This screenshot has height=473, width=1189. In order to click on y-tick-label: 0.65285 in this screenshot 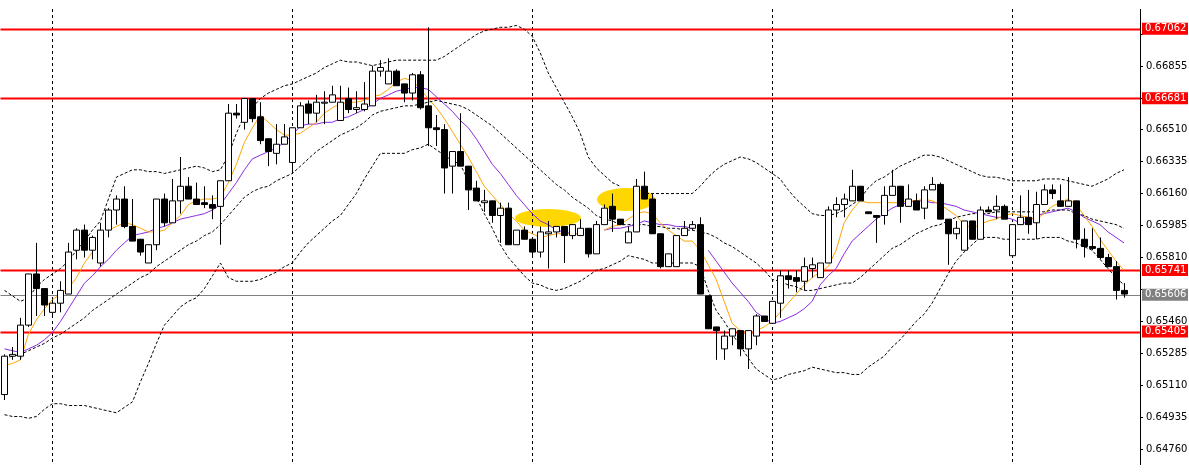, I will do `click(1167, 353)`.